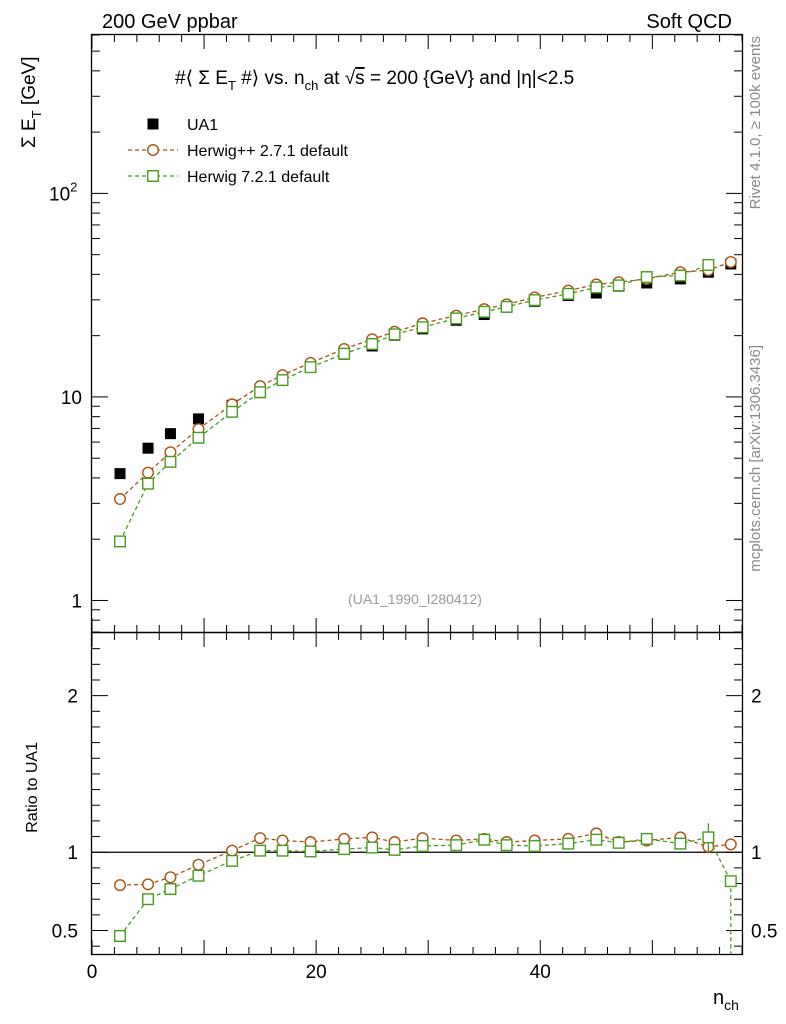 The height and width of the screenshot is (1024, 786). I want to click on ratio-y-tick-label-right: 0.5, so click(764, 932).